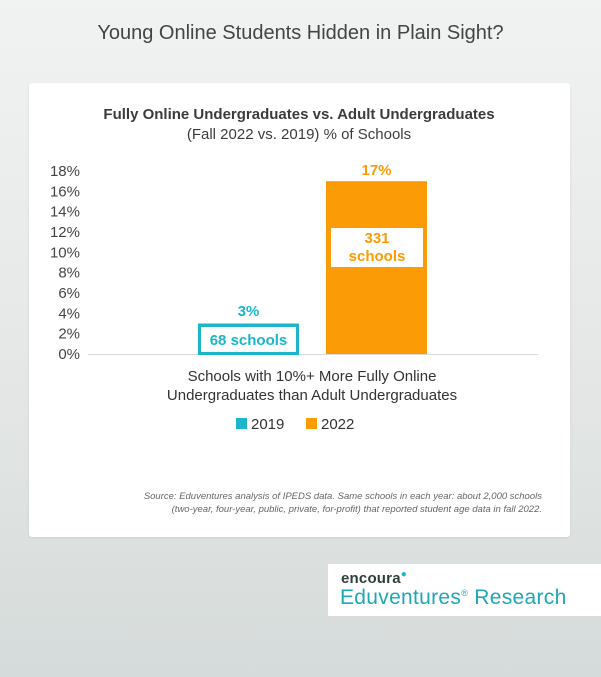 Image resolution: width=601 pixels, height=677 pixels. What do you see at coordinates (65, 232) in the screenshot?
I see `y-tick-label: 12%` at bounding box center [65, 232].